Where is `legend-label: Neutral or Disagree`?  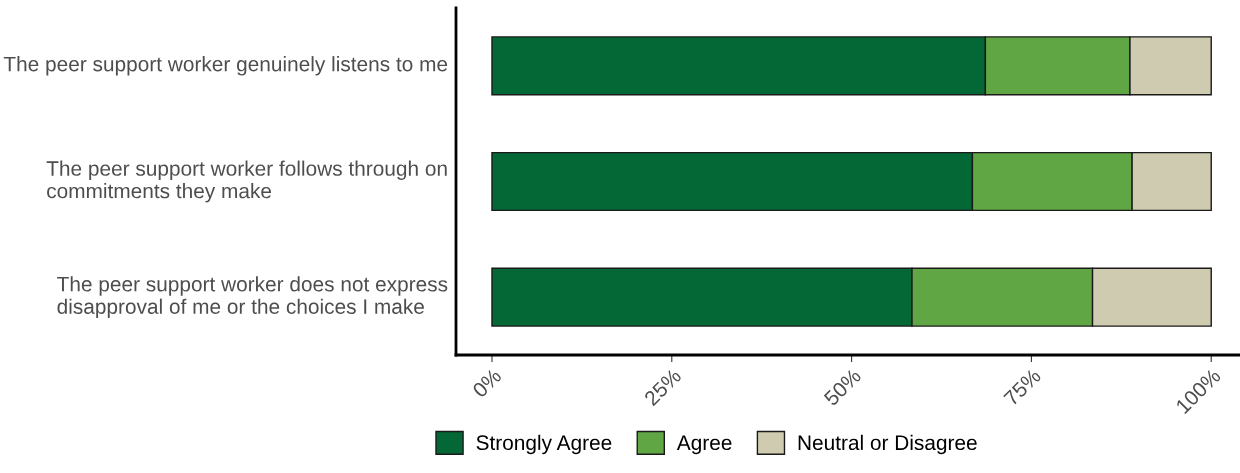 legend-label: Neutral or Disagree is located at coordinates (887, 444).